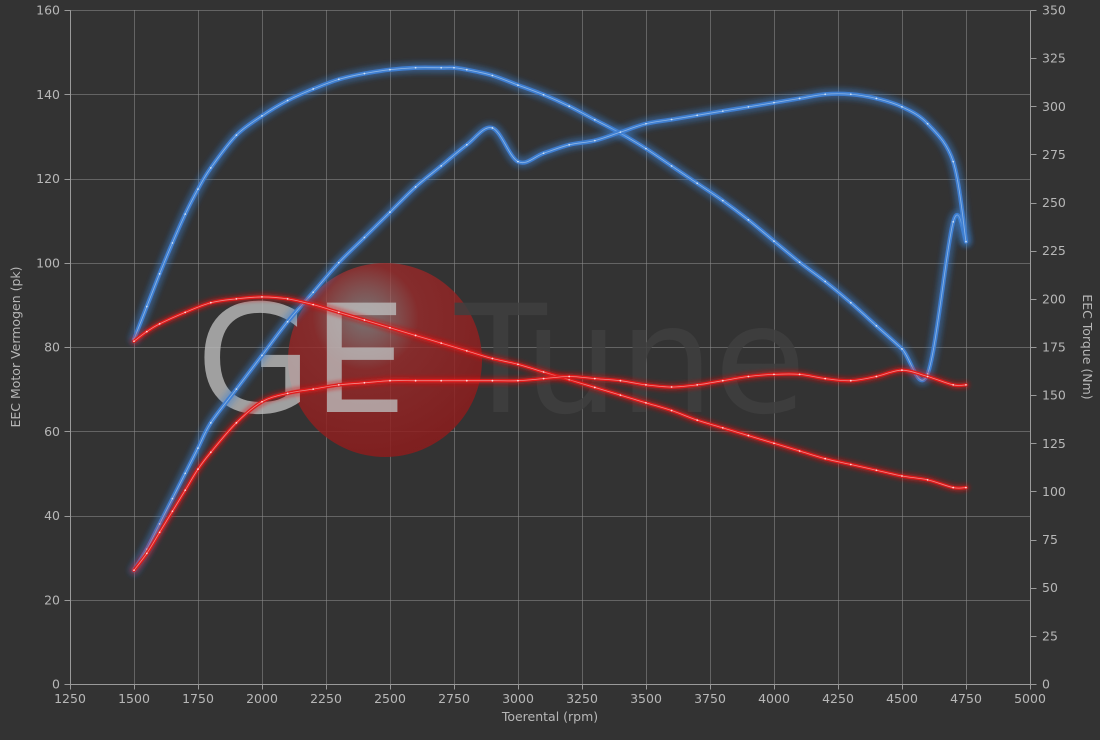 This screenshot has width=1100, height=740. Describe the element at coordinates (966, 698) in the screenshot. I see `x-tick-label: 4750` at that location.